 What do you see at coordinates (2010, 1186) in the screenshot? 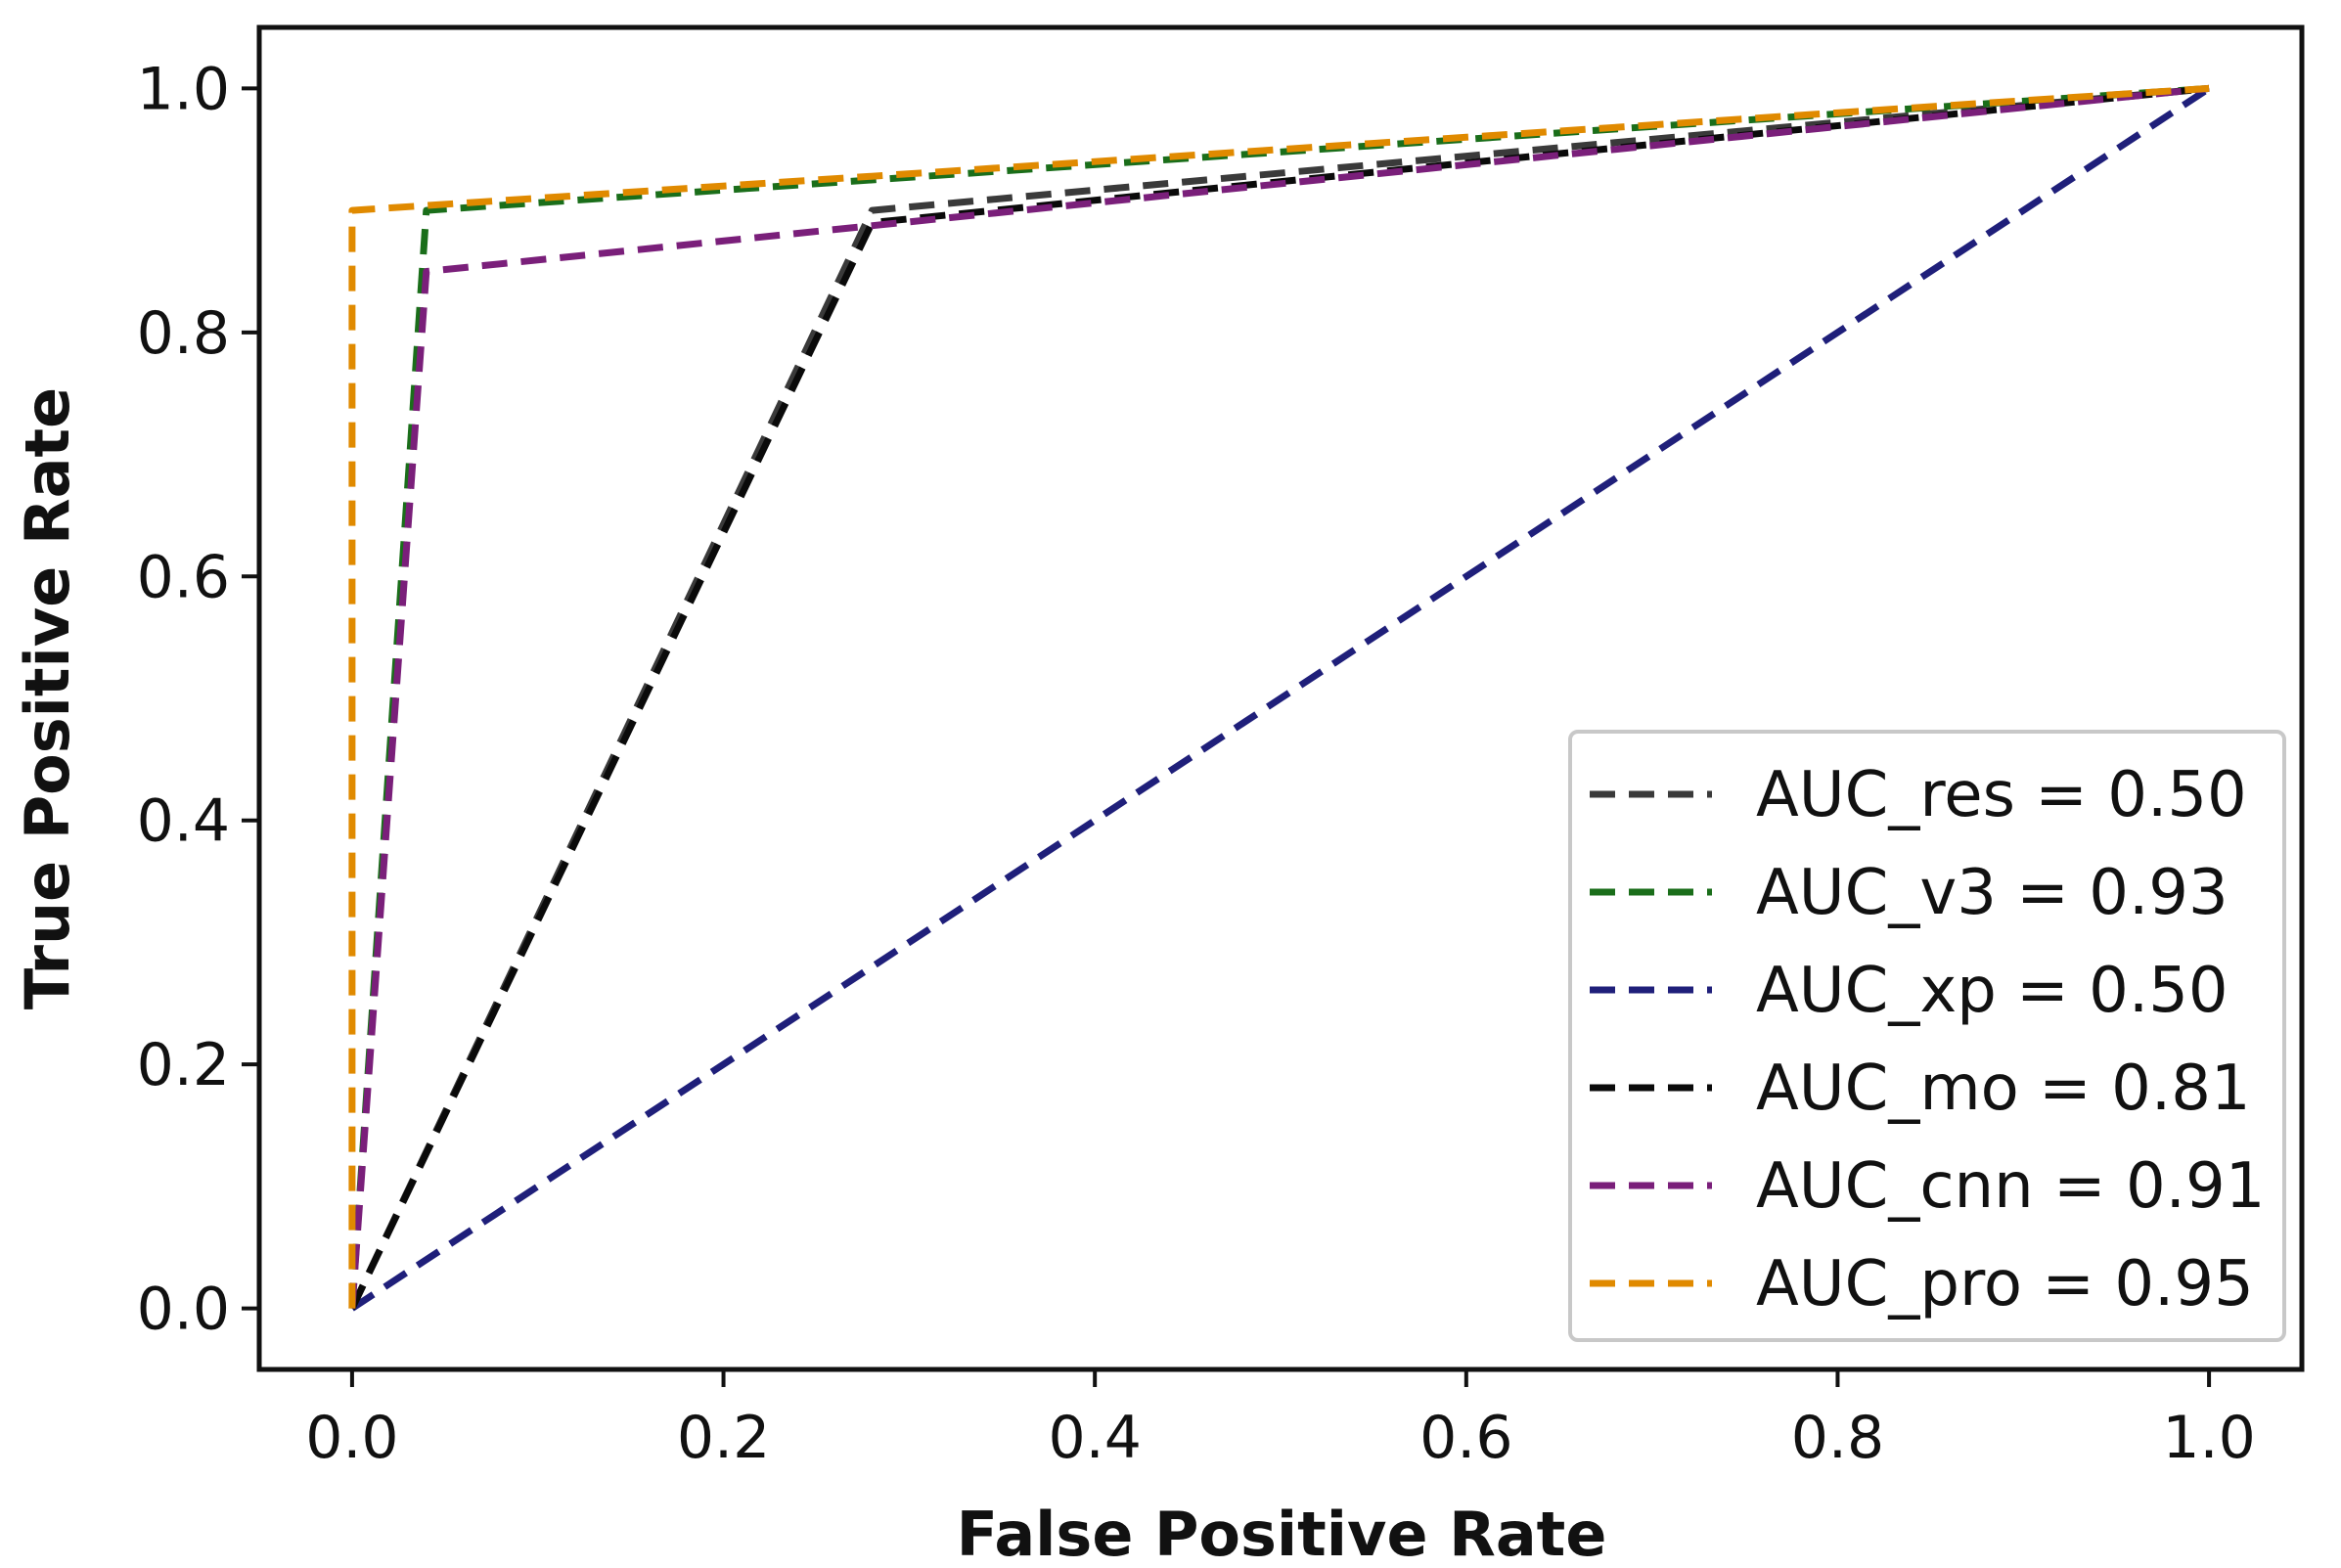
I see `legend-label: AUC_cnn = 0.91` at bounding box center [2010, 1186].